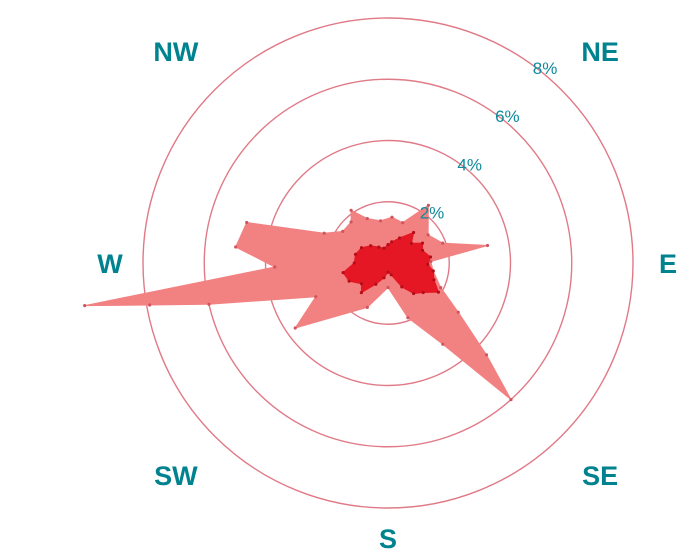  Describe the element at coordinates (388, 539) in the screenshot. I see `direction-label-s: S` at that location.